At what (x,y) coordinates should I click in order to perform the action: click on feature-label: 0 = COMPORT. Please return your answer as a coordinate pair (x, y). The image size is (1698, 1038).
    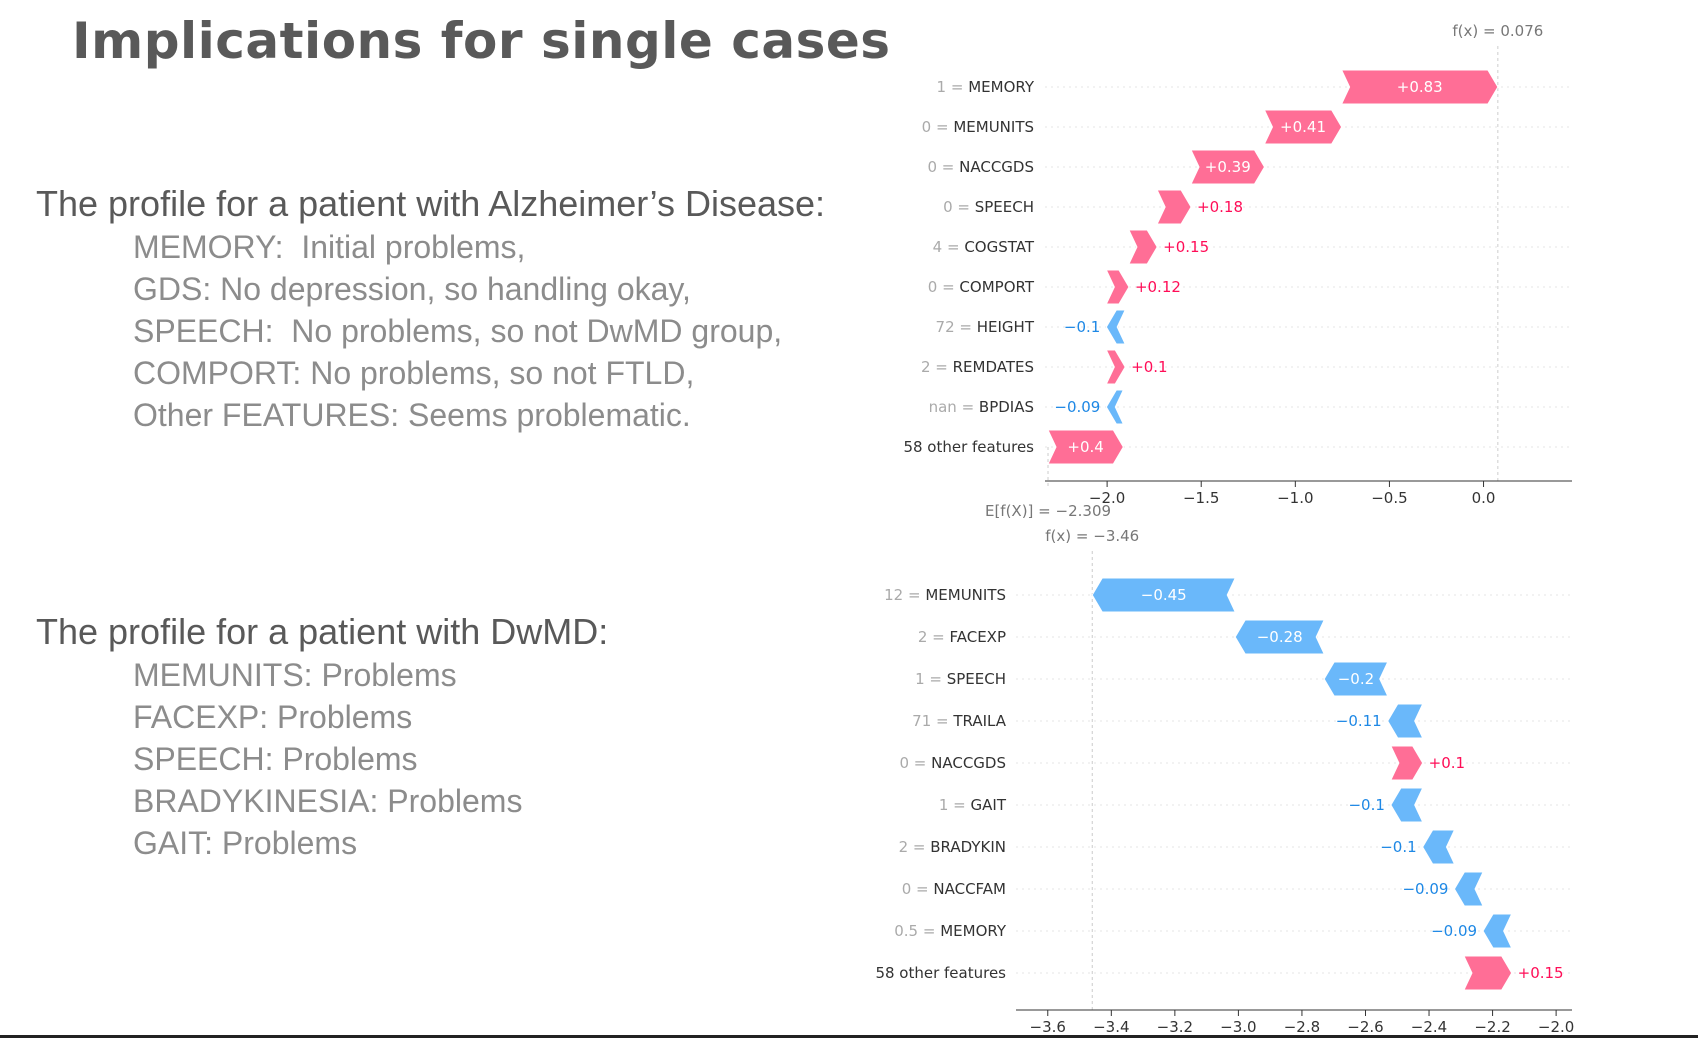
    Looking at the image, I should click on (981, 287).